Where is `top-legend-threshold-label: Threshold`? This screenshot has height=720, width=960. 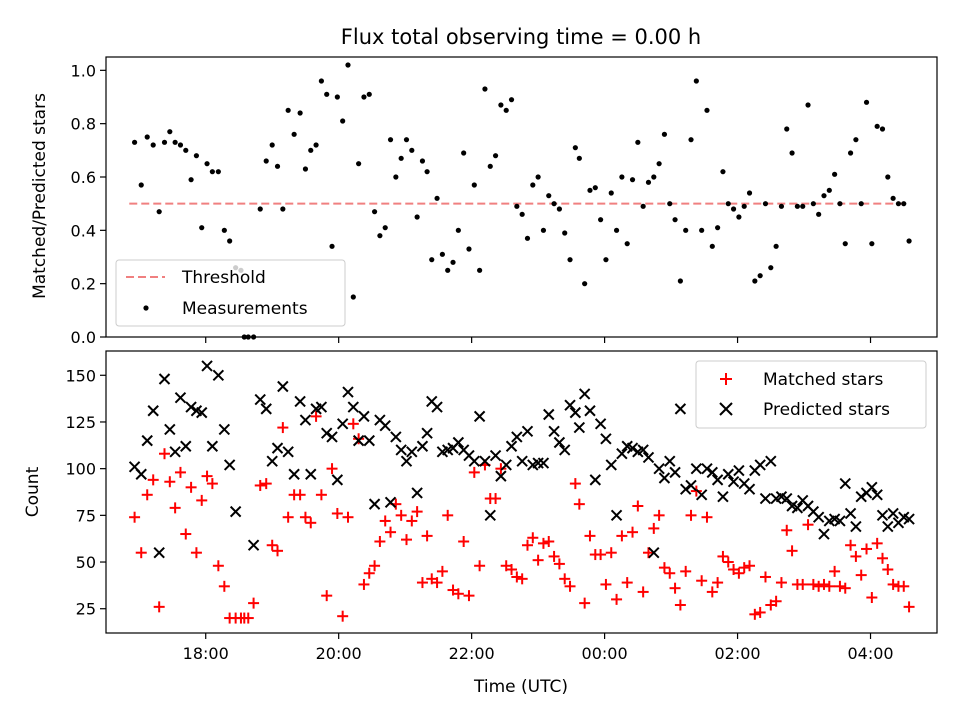
top-legend-threshold-label: Threshold is located at coordinates (223, 278).